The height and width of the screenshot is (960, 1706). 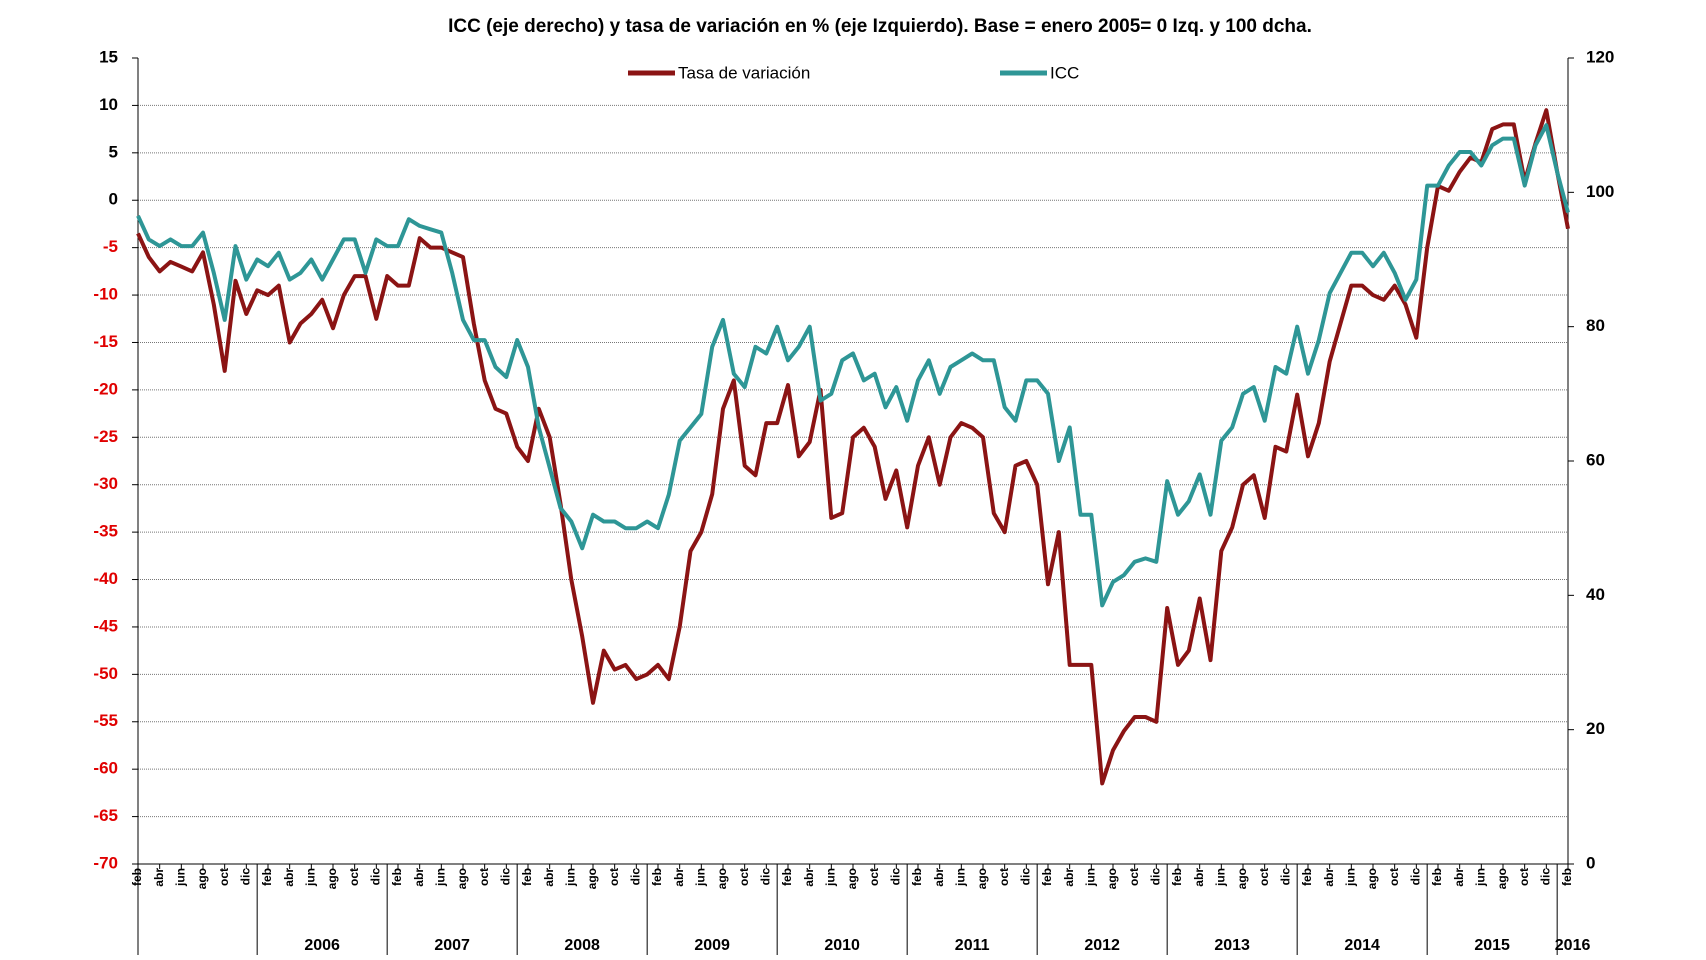 I want to click on y-tick-label: -40, so click(x=105, y=578).